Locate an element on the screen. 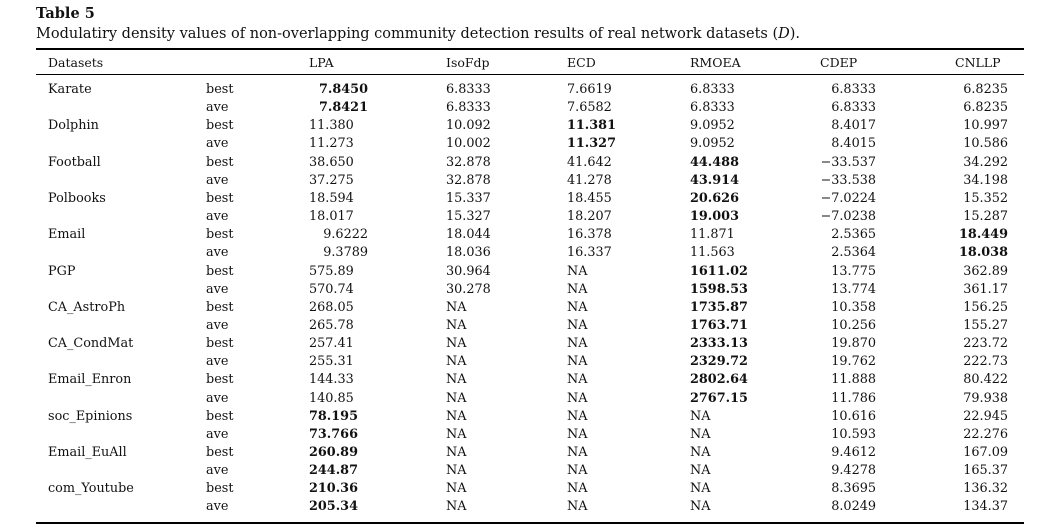 The image size is (1038, 531). table-cell: 2.5365 is located at coordinates (853, 235).